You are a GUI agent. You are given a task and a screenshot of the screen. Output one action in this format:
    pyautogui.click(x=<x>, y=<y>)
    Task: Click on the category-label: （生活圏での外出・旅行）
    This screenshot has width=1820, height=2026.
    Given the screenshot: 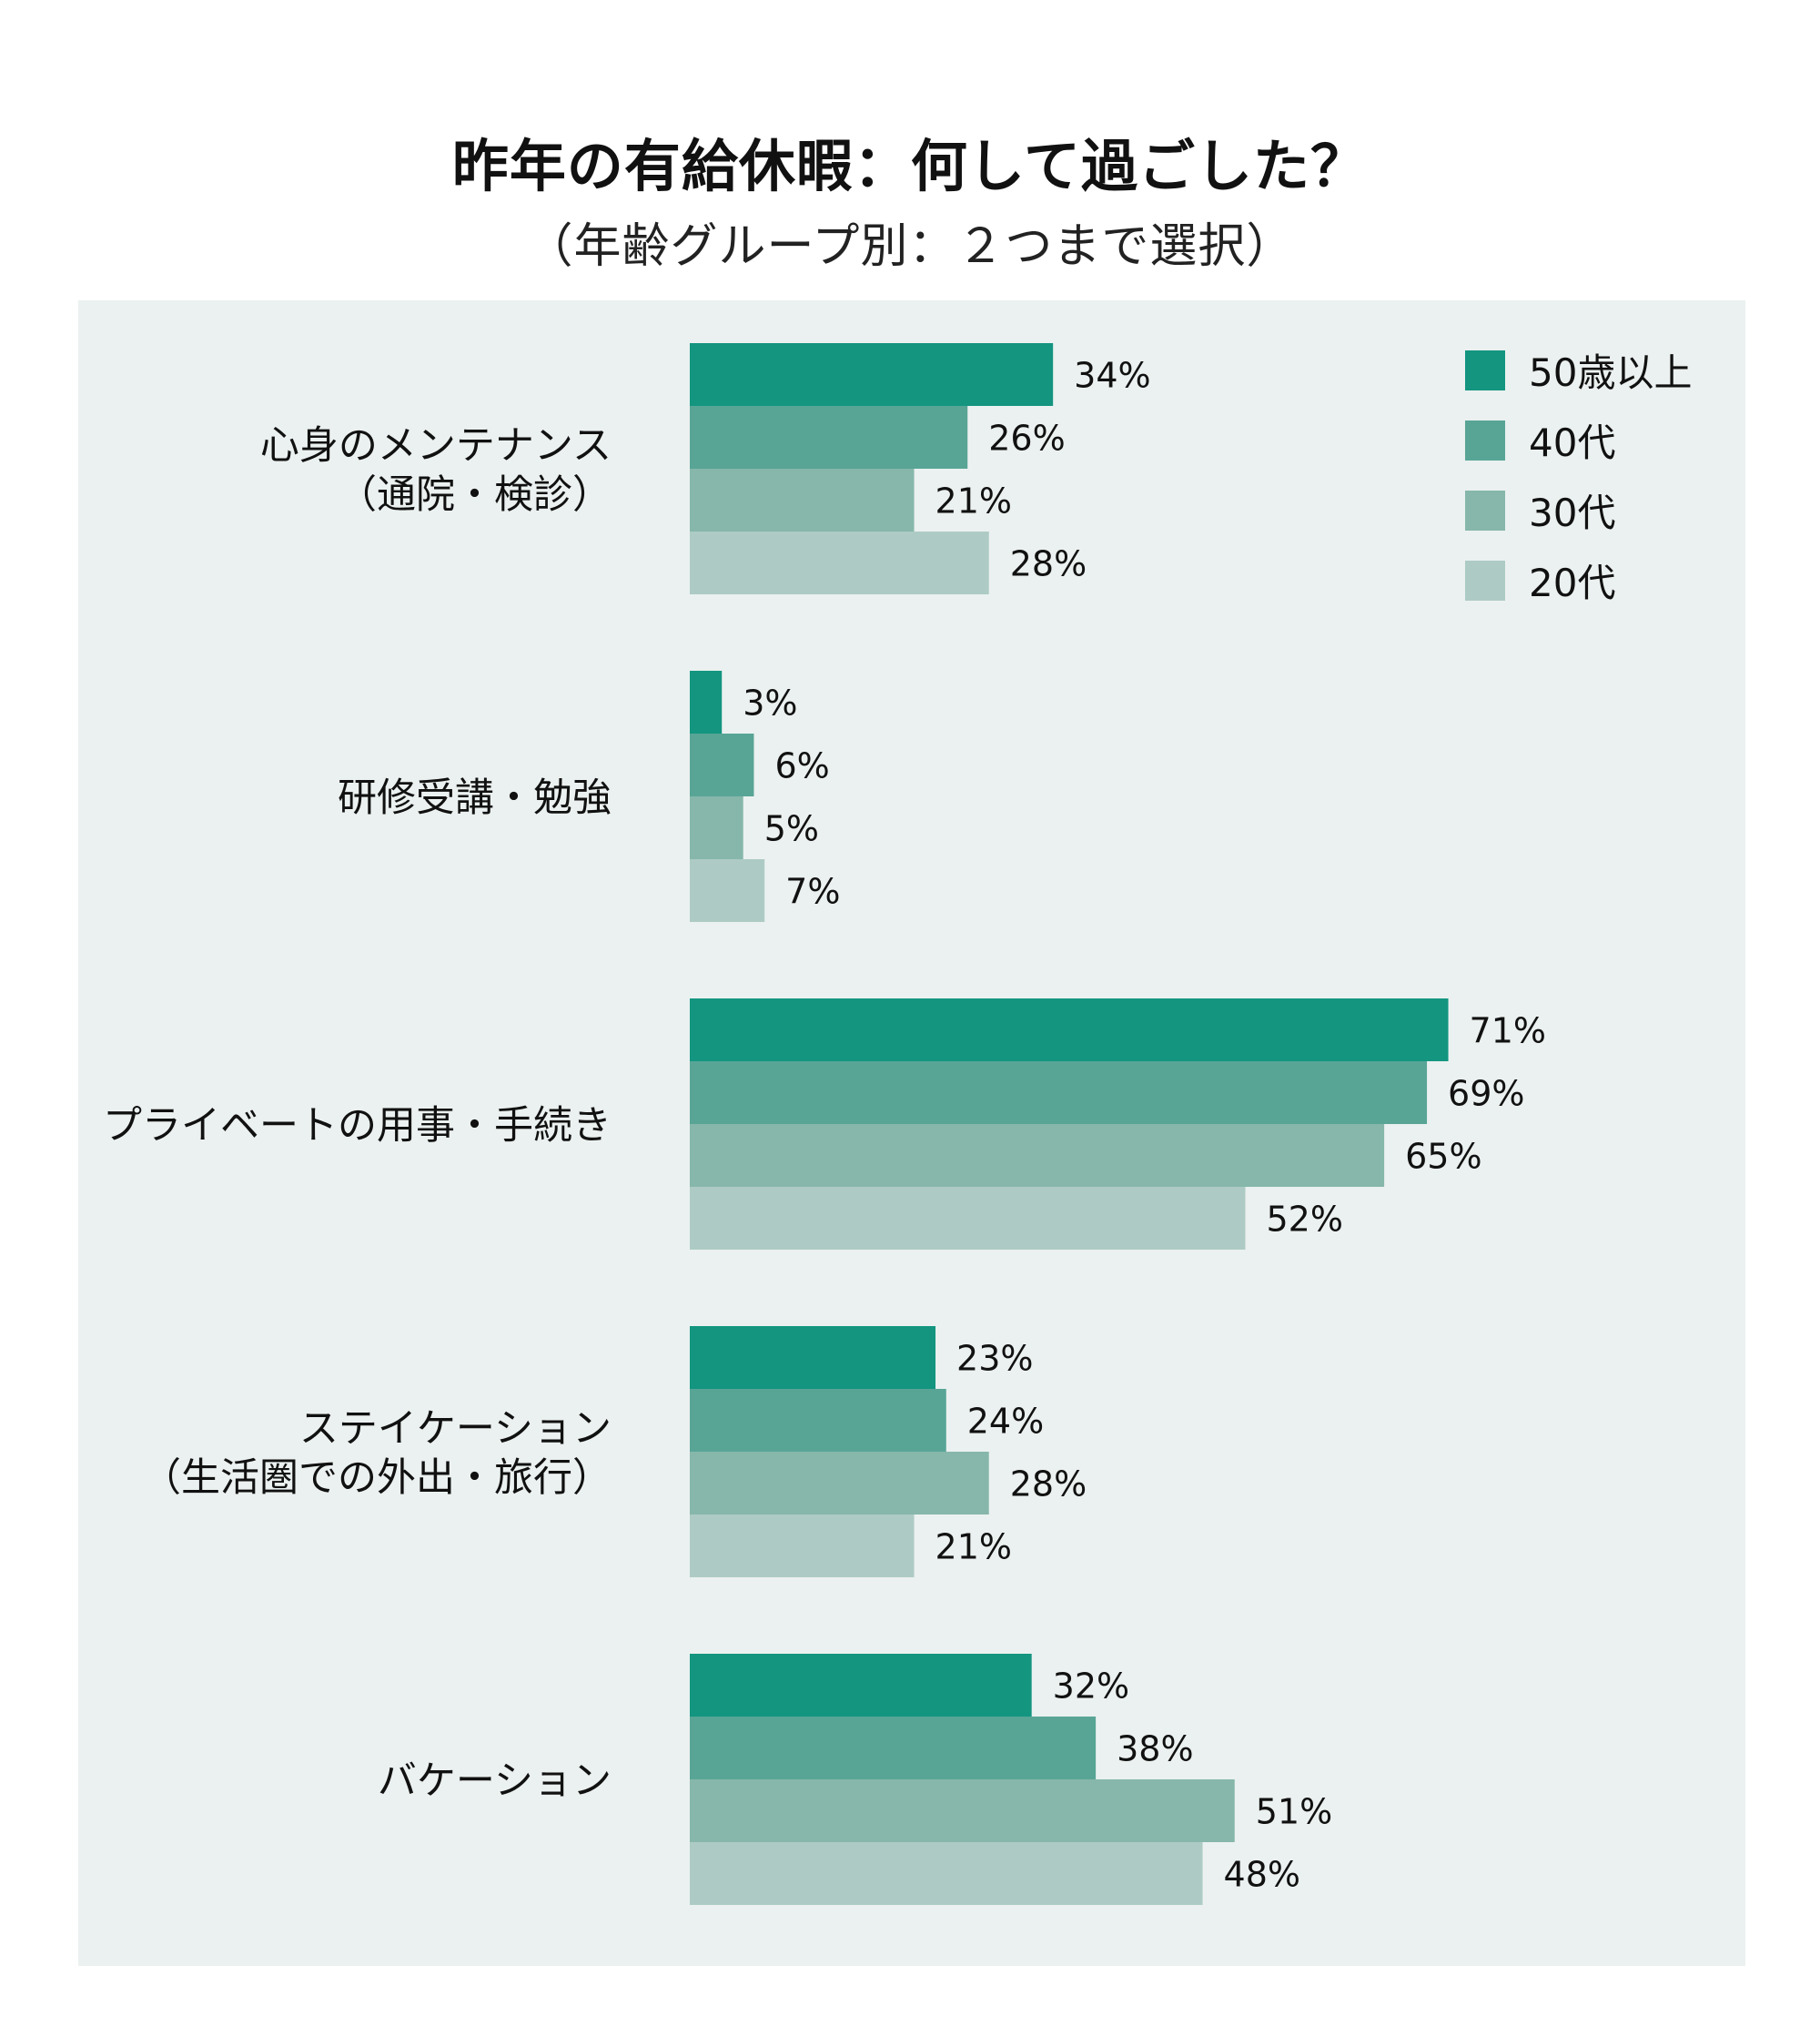 What is the action you would take?
    pyautogui.click(x=377, y=1478)
    